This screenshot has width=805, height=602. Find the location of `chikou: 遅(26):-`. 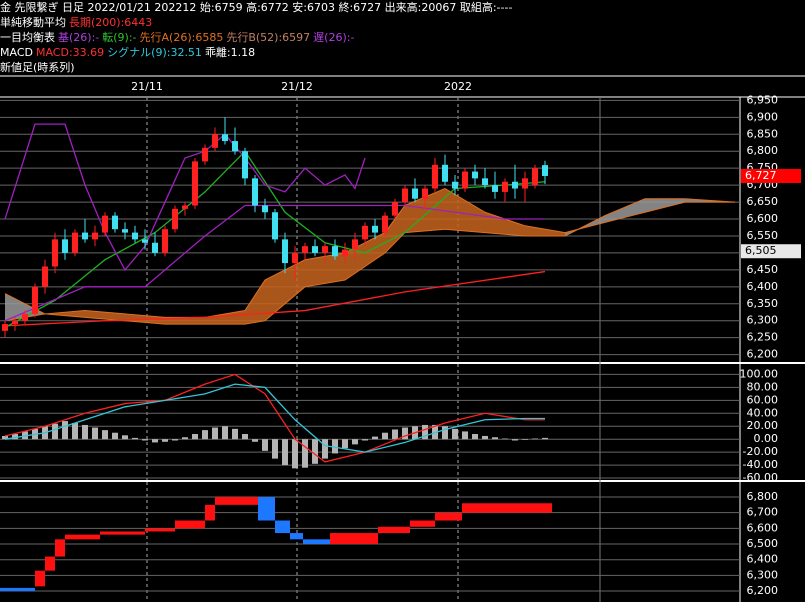

chikou: 遅(26):- is located at coordinates (334, 37).